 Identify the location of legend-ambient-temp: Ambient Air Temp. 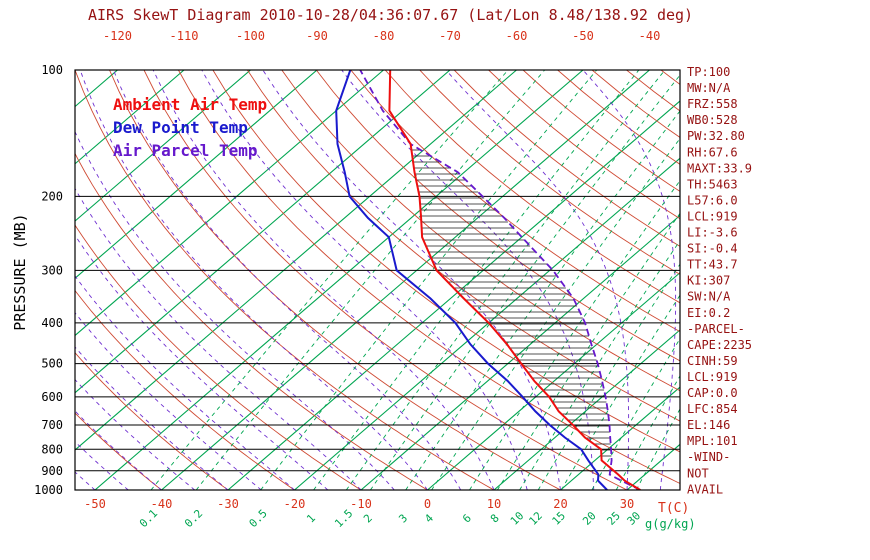
(190, 104).